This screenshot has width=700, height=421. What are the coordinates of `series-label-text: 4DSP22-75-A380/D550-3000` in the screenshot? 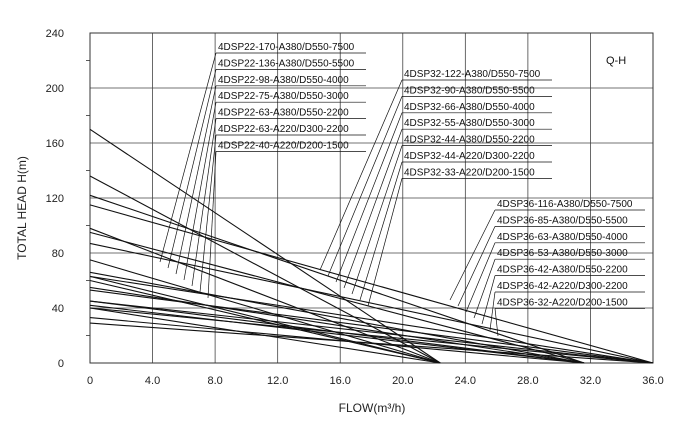 It's located at (283, 96).